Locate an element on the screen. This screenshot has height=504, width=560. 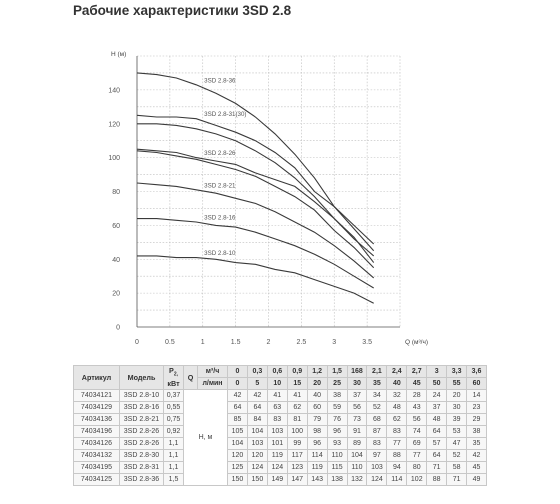
header-flow-m3h: 168 is located at coordinates (357, 371).